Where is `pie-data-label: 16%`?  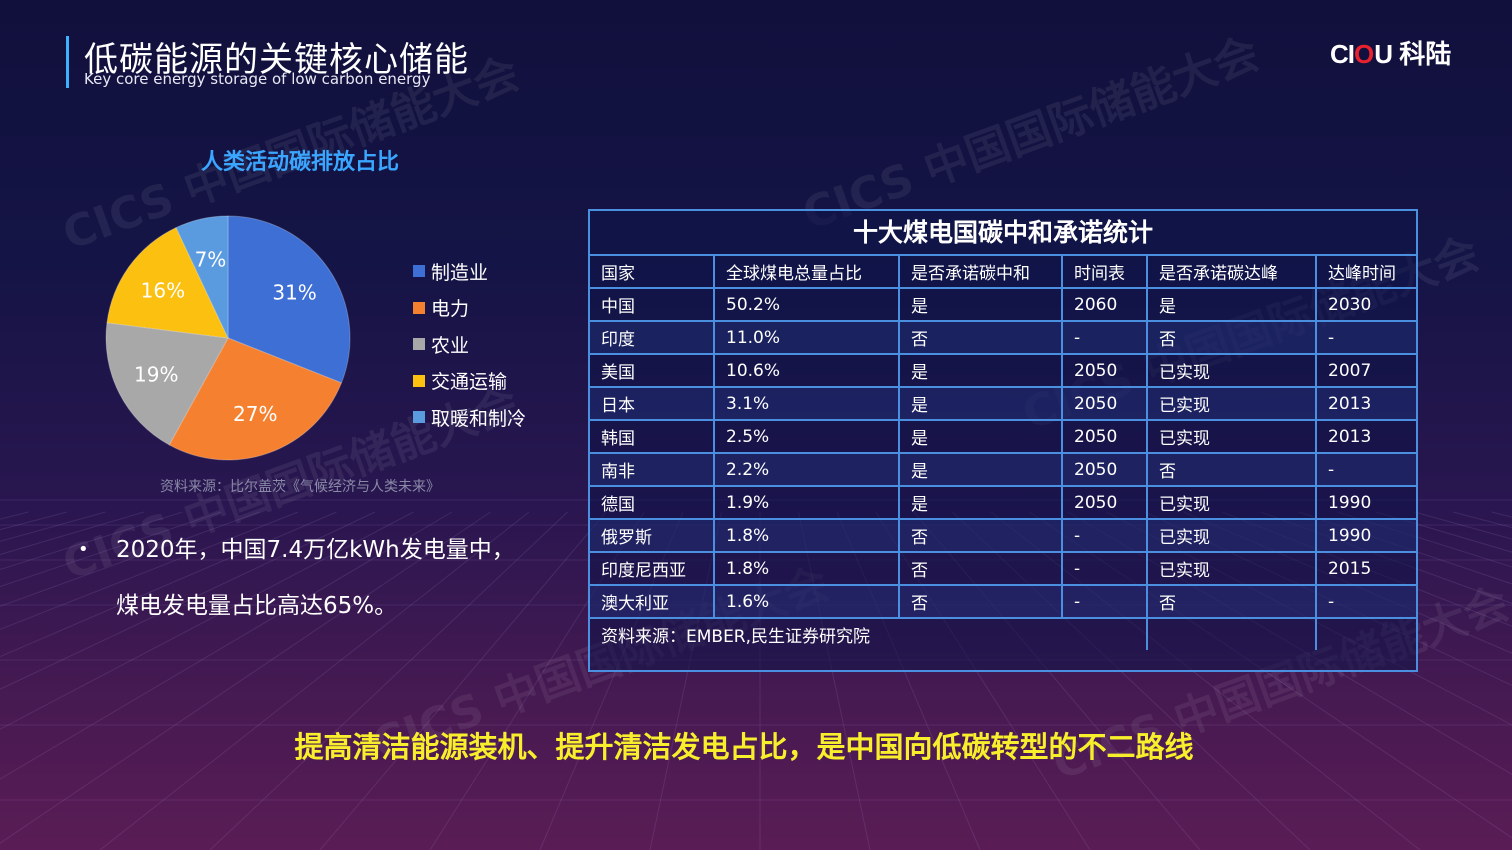
pie-data-label: 16% is located at coordinates (163, 291).